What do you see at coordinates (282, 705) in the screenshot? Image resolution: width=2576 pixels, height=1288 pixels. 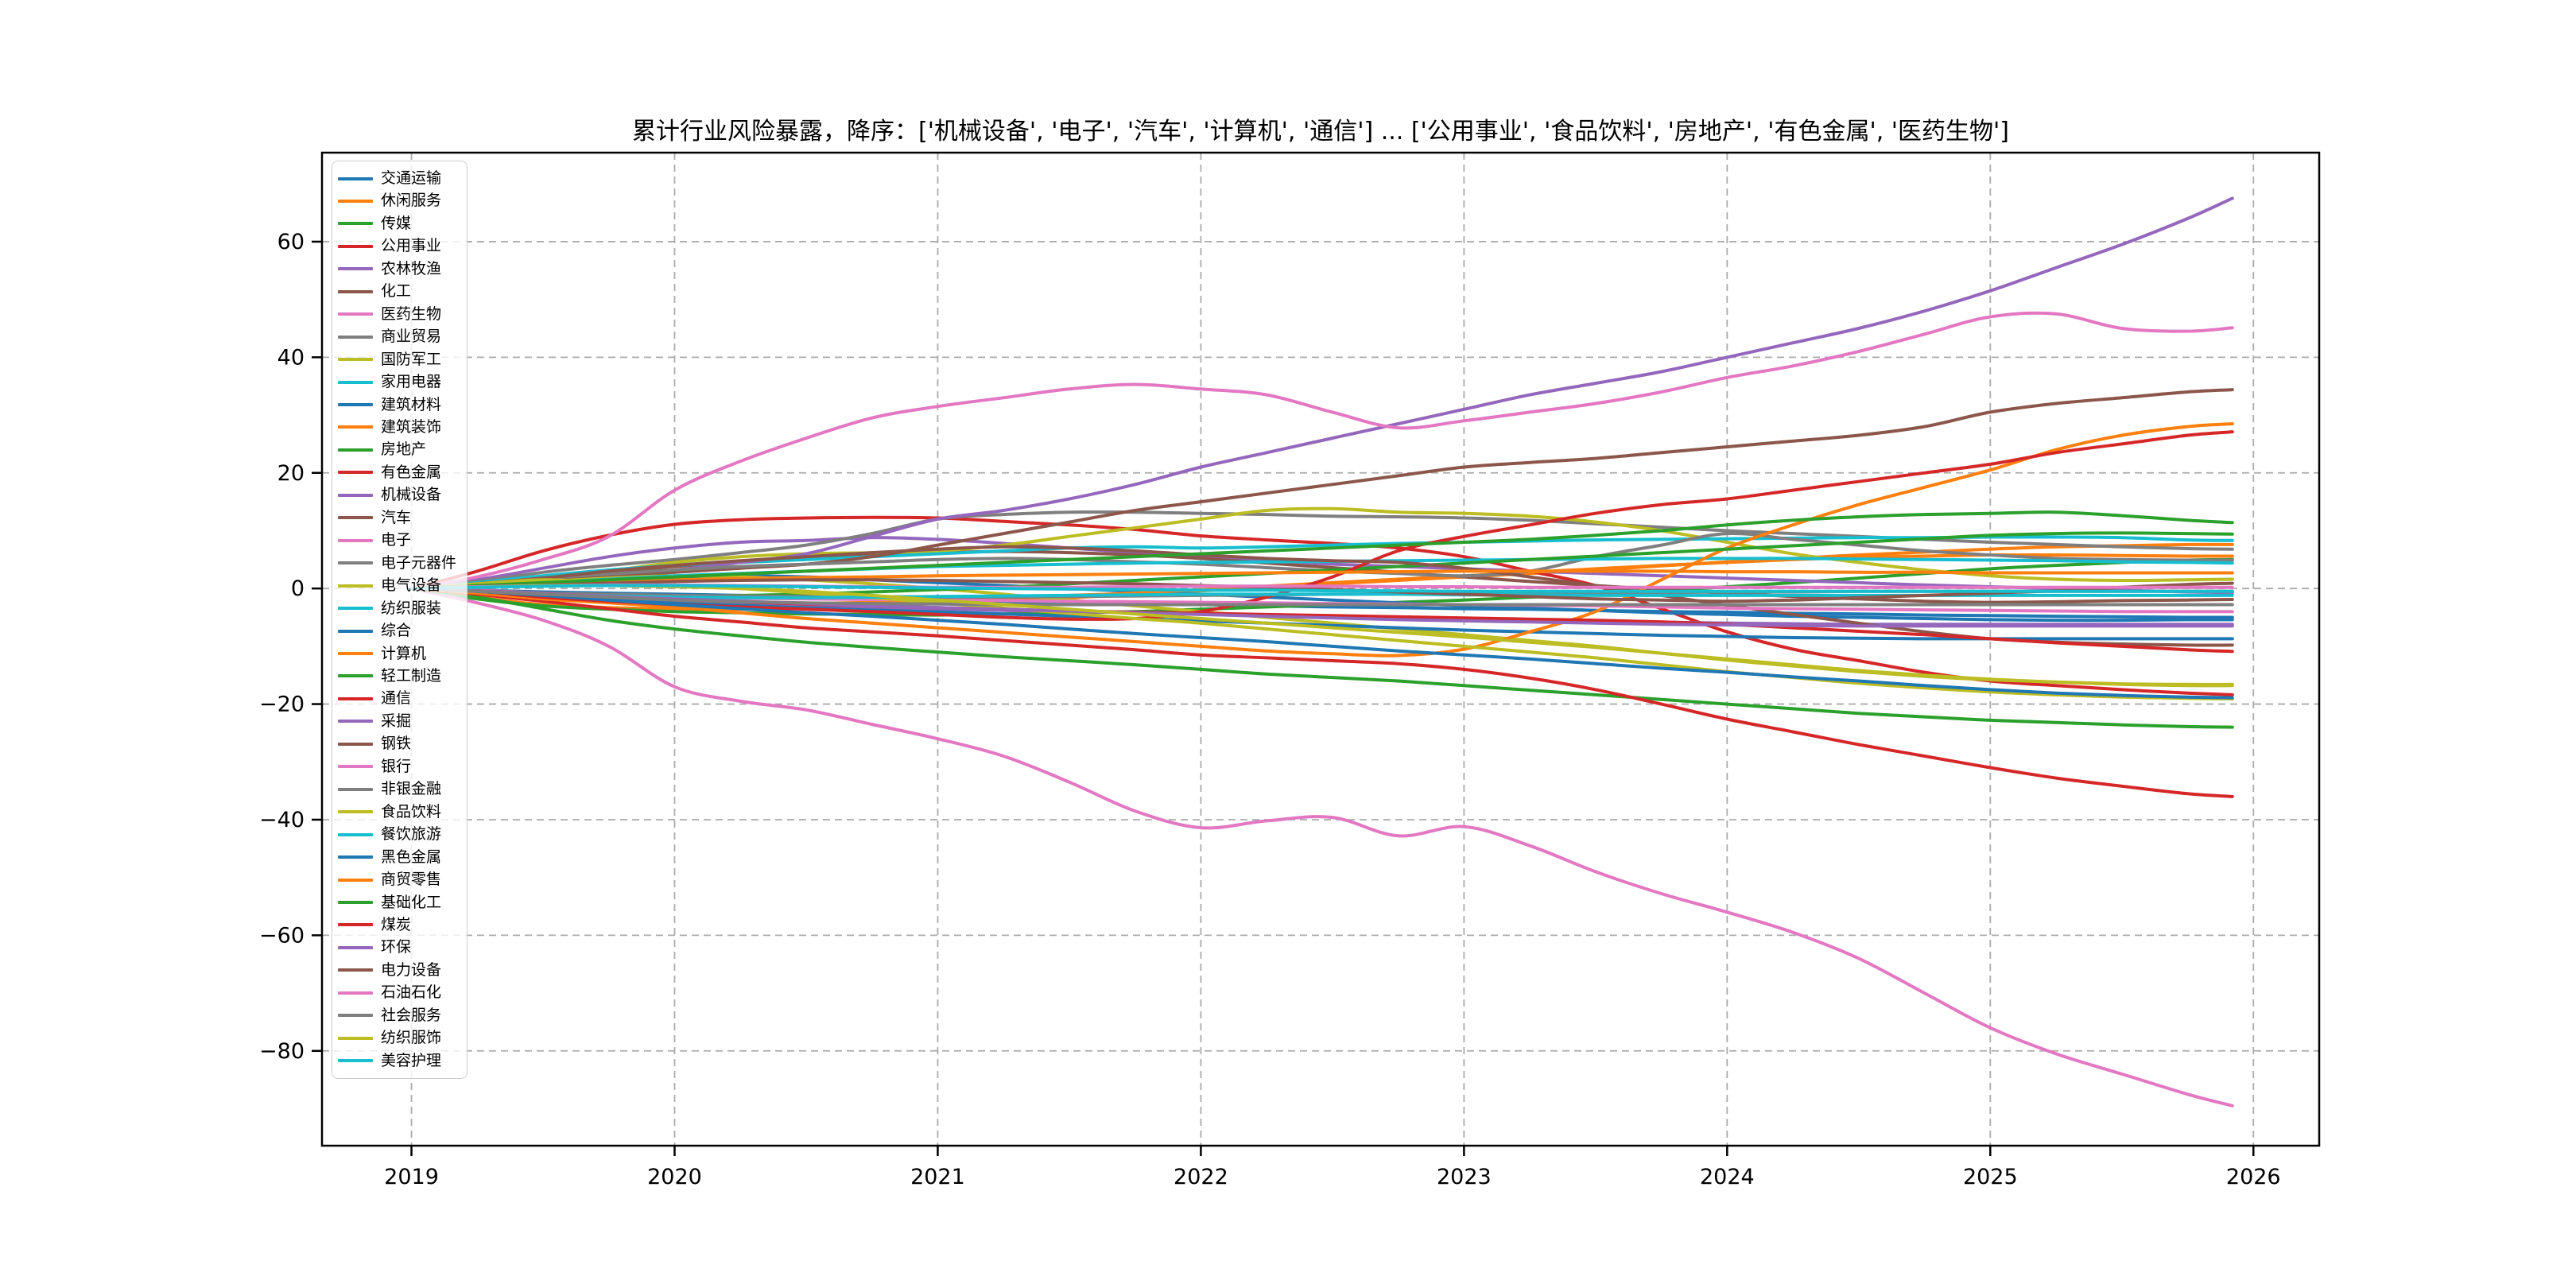 I see `y-tick-label: −20` at bounding box center [282, 705].